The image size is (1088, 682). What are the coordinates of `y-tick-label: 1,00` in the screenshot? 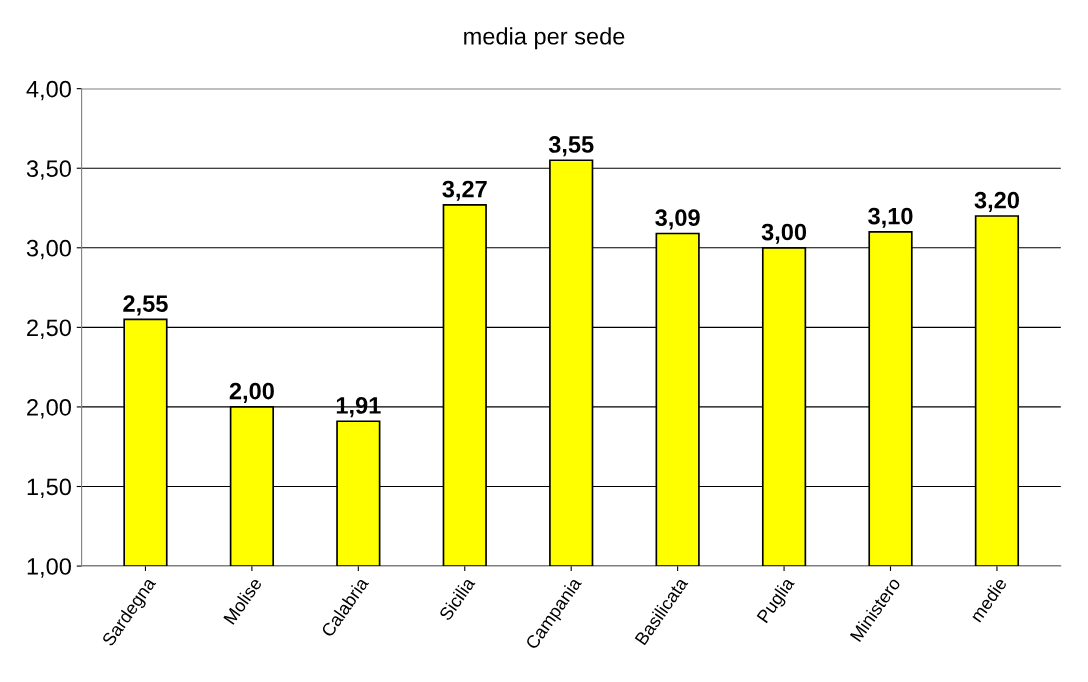 It's located at (49, 568).